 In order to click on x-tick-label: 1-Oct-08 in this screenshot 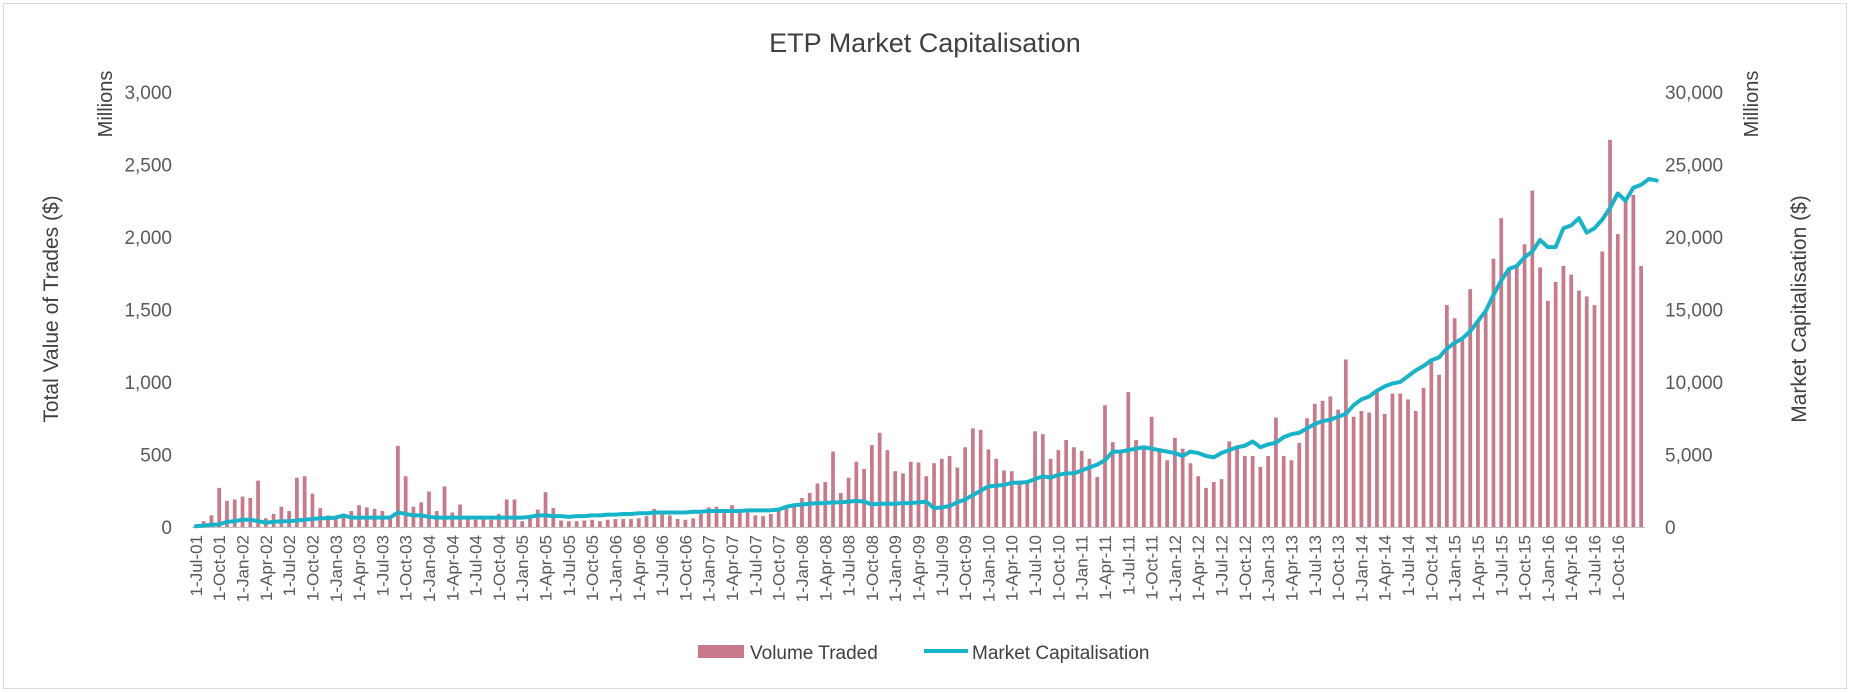, I will do `click(872, 568)`.